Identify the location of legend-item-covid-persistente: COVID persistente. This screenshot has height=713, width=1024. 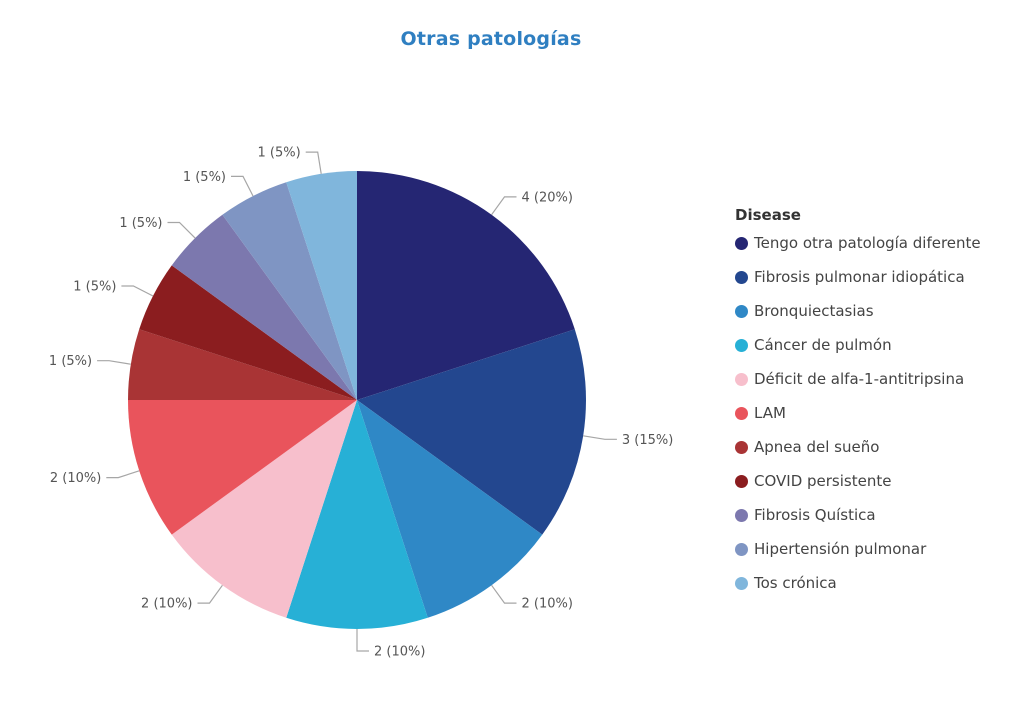
(877, 481).